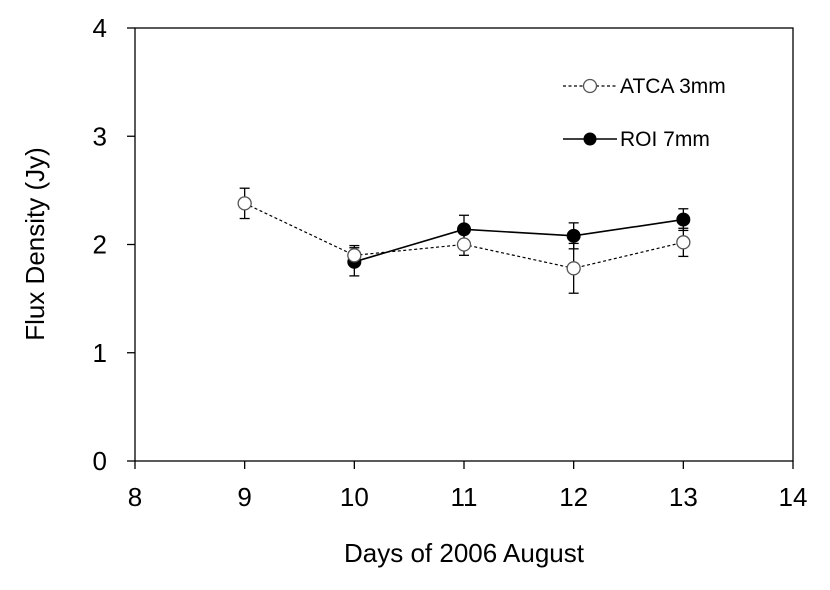 Image resolution: width=830 pixels, height=590 pixels. What do you see at coordinates (573, 497) in the screenshot?
I see `x-tick-label: 12` at bounding box center [573, 497].